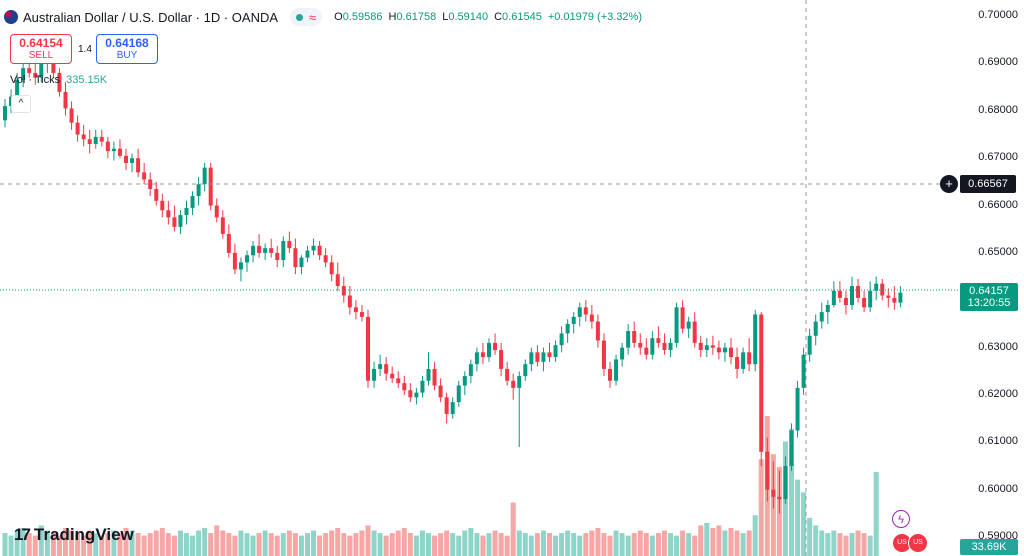 This screenshot has width=1024, height=556. I want to click on add-alert-plus-button: +, so click(949, 184).